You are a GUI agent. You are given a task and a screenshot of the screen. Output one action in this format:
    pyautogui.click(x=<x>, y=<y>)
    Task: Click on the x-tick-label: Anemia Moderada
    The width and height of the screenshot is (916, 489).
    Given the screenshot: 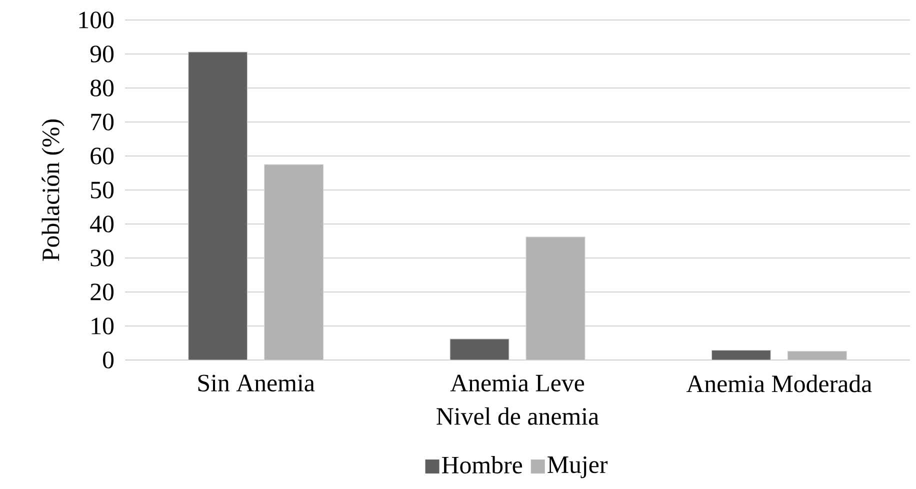 What is the action you would take?
    pyautogui.click(x=779, y=383)
    